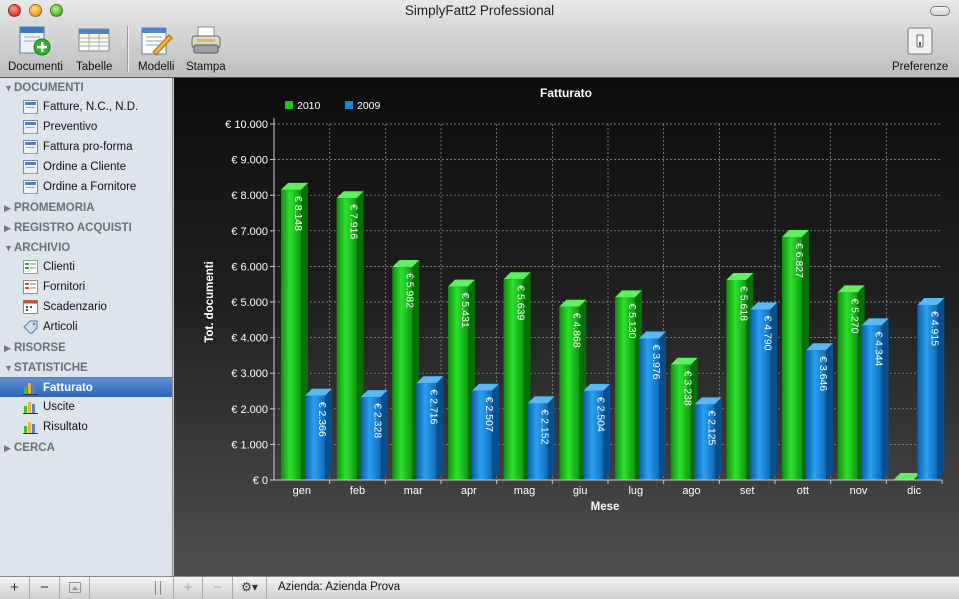  I want to click on remove-button: −, so click(45, 588).